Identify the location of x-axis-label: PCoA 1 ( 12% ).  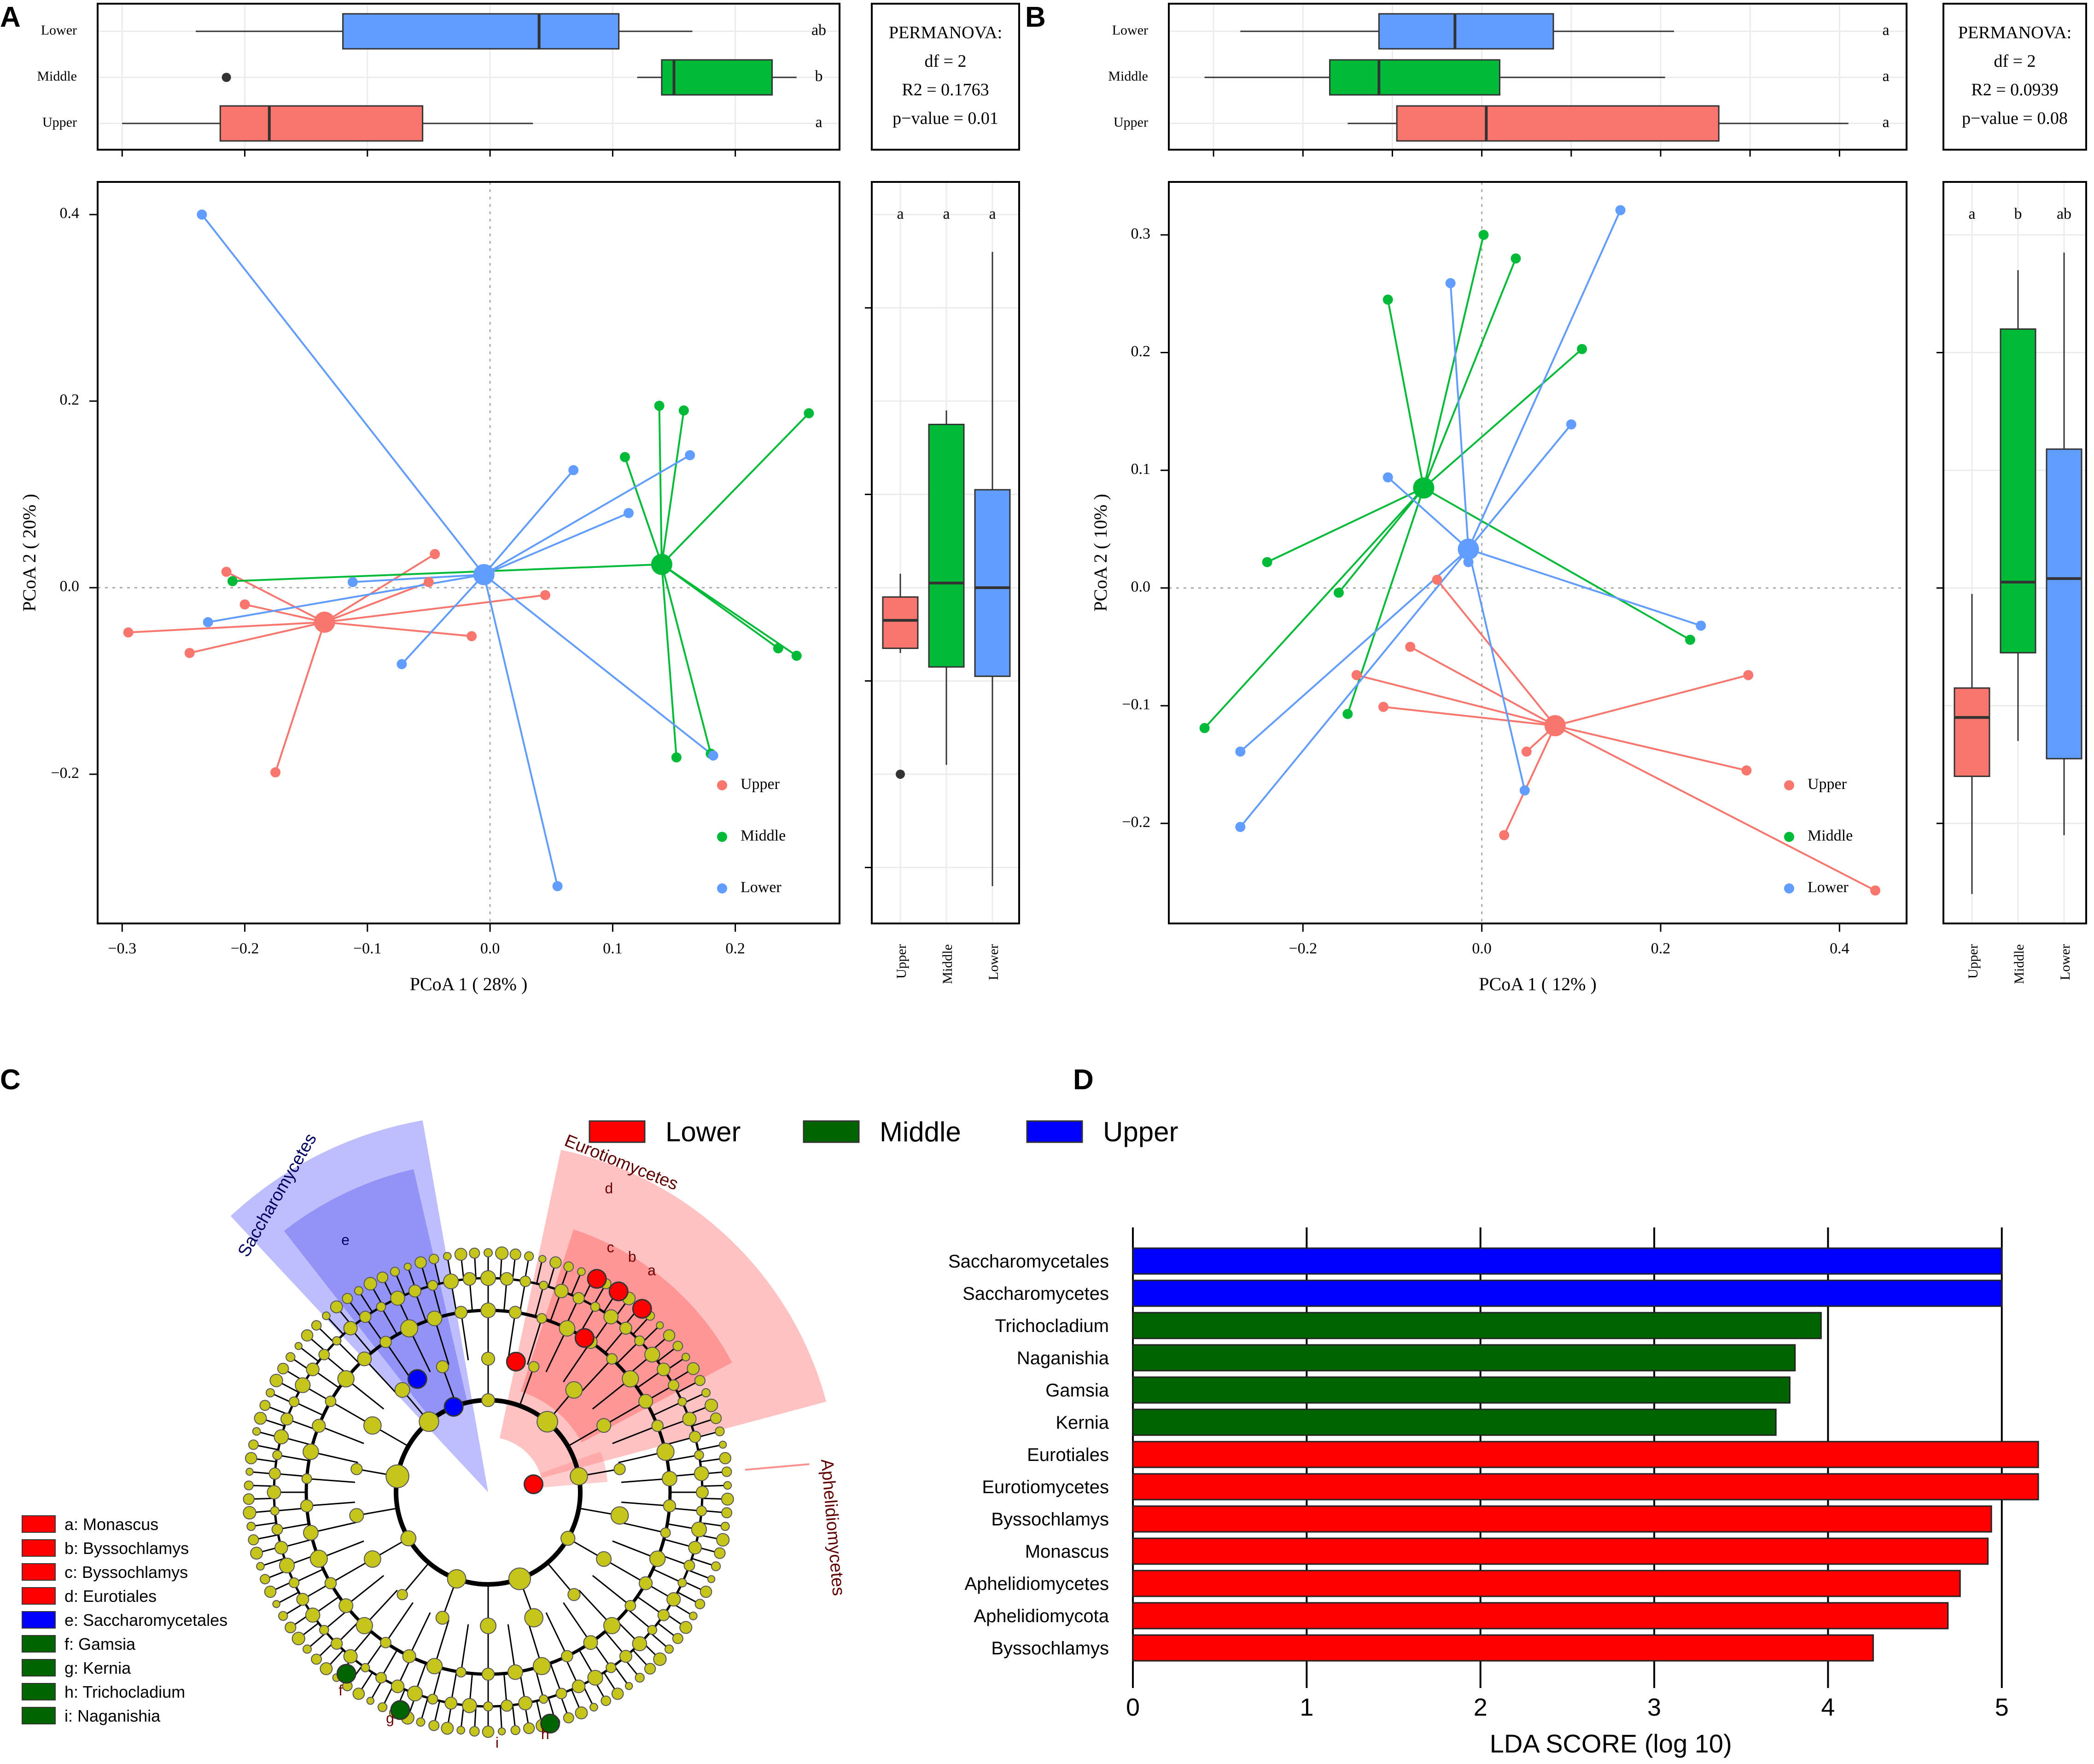
(1538, 984).